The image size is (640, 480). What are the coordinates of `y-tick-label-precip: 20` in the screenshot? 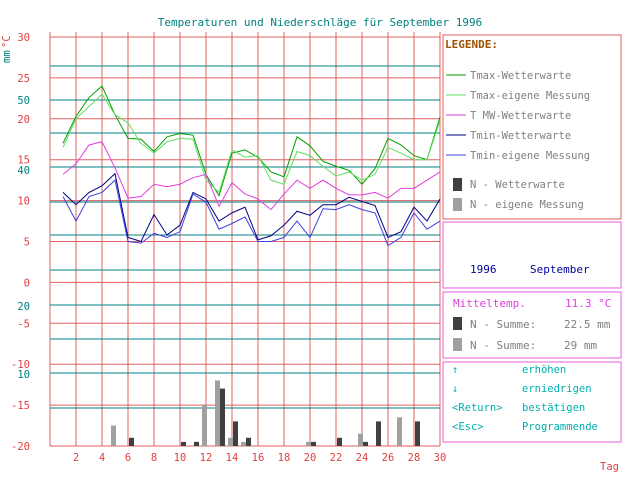 It's located at (23, 307).